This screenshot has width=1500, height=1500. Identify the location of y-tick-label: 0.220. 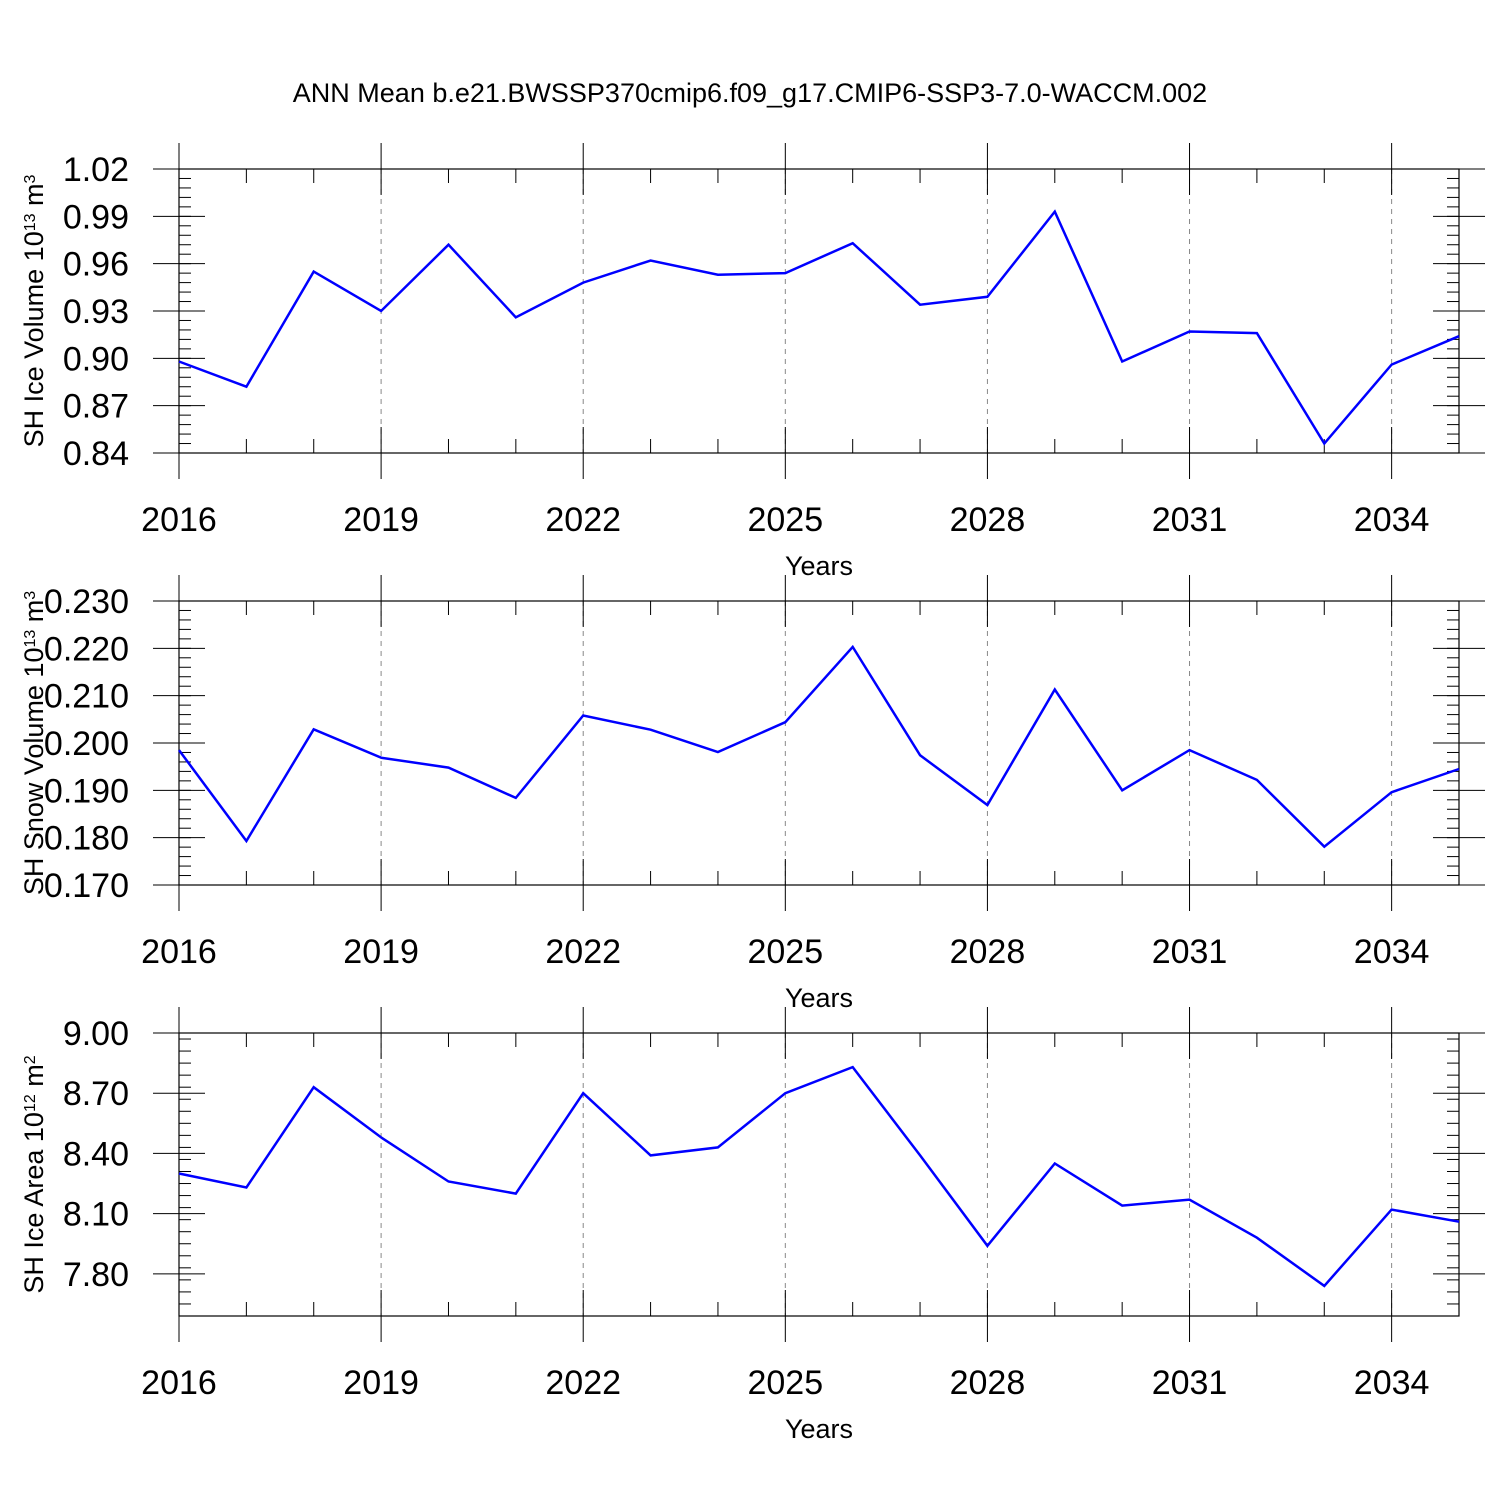
(86, 649).